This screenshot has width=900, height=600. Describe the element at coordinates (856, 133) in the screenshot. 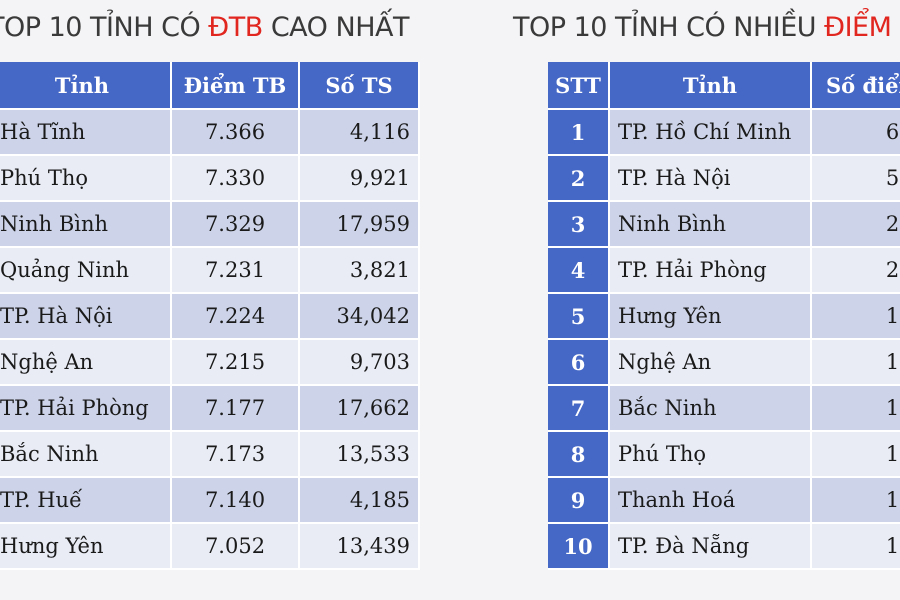

I see `perfect-score-count: 634` at that location.